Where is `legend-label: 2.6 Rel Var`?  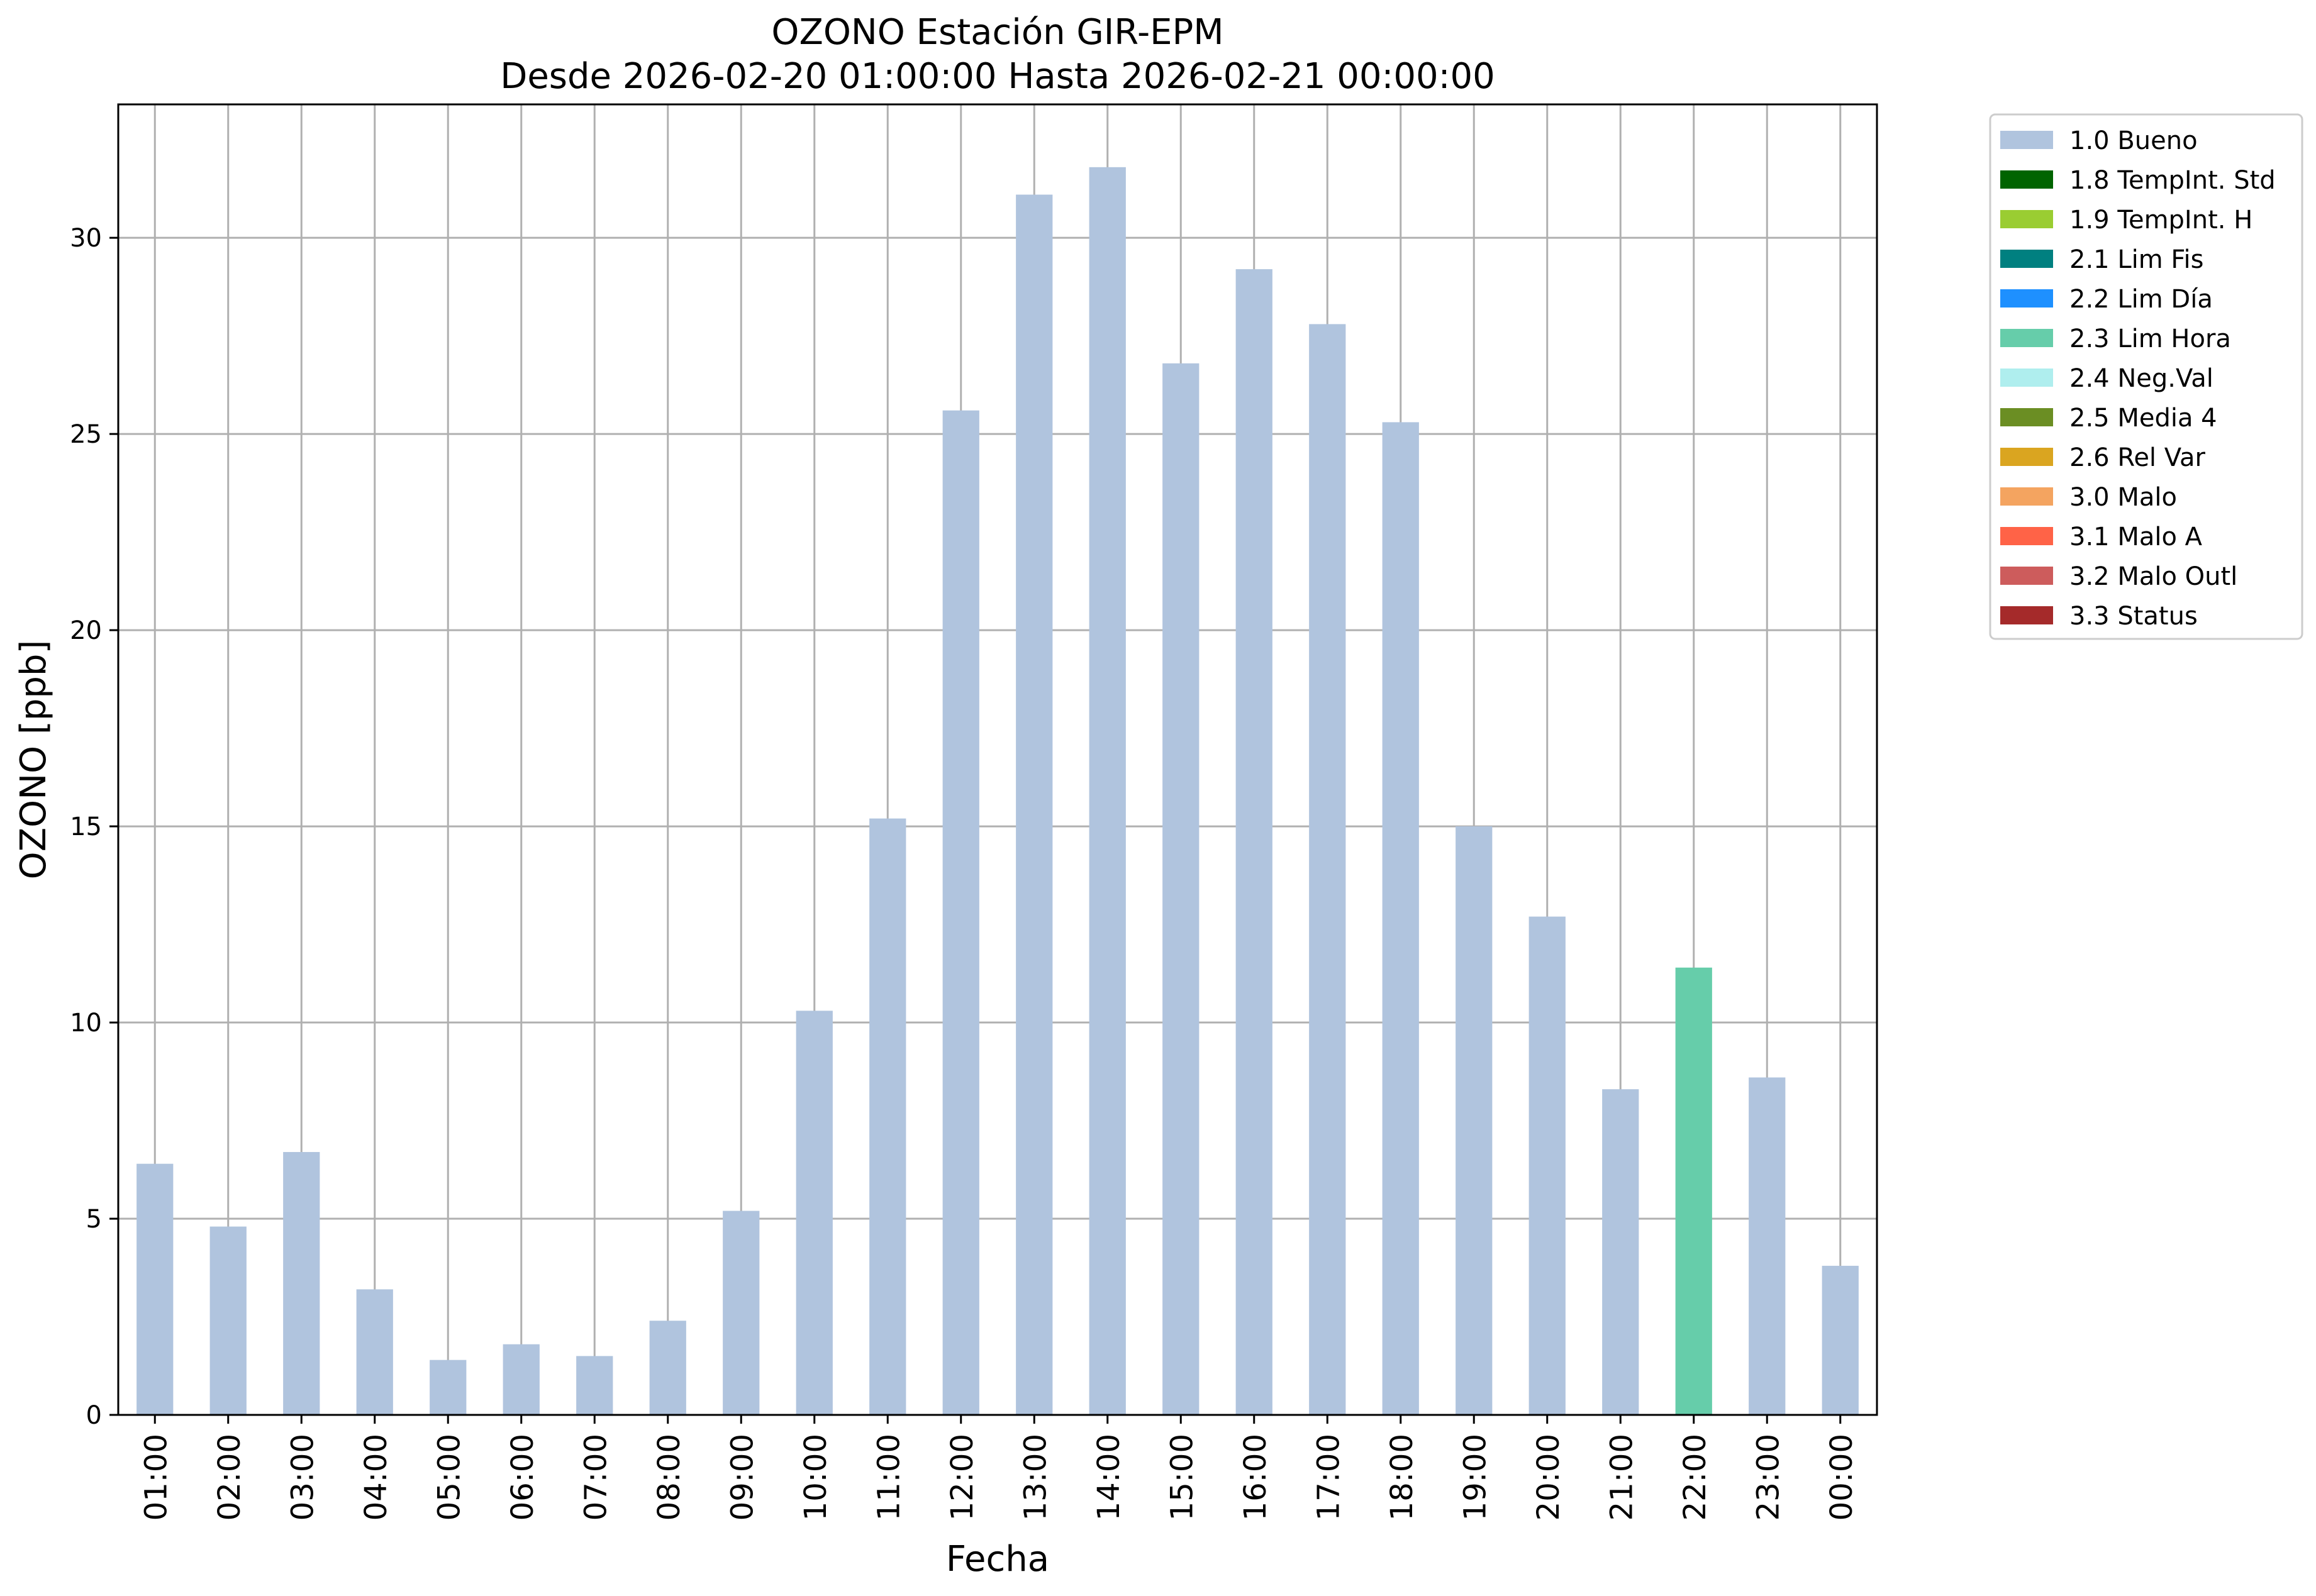 legend-label: 2.6 Rel Var is located at coordinates (2137, 458).